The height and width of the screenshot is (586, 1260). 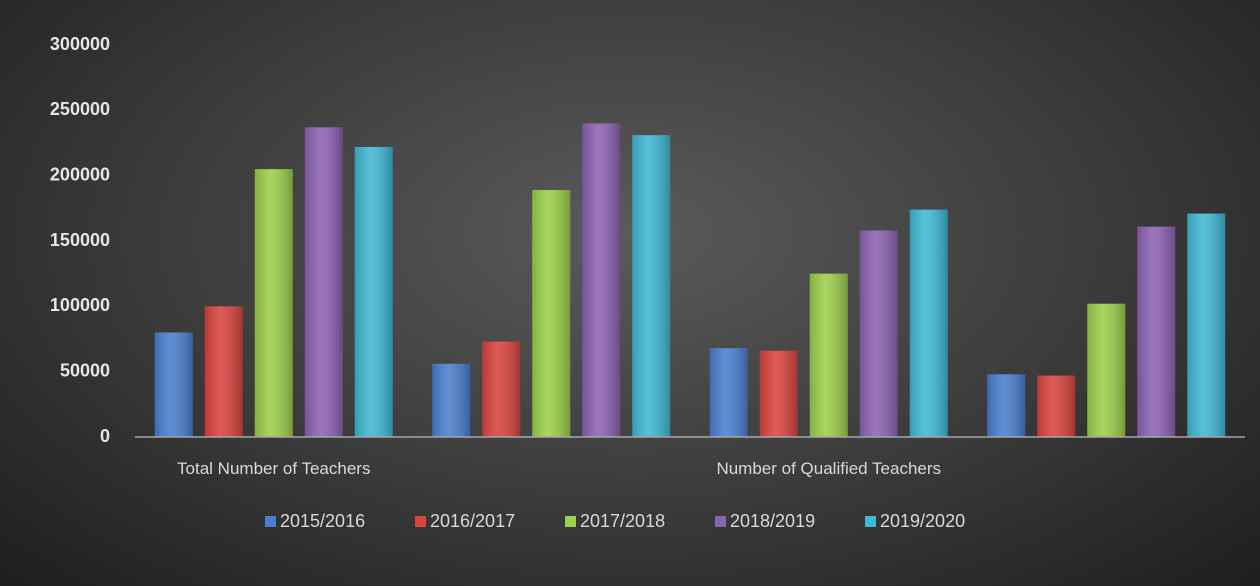 I want to click on legend-label: 2016/2017, so click(x=472, y=521).